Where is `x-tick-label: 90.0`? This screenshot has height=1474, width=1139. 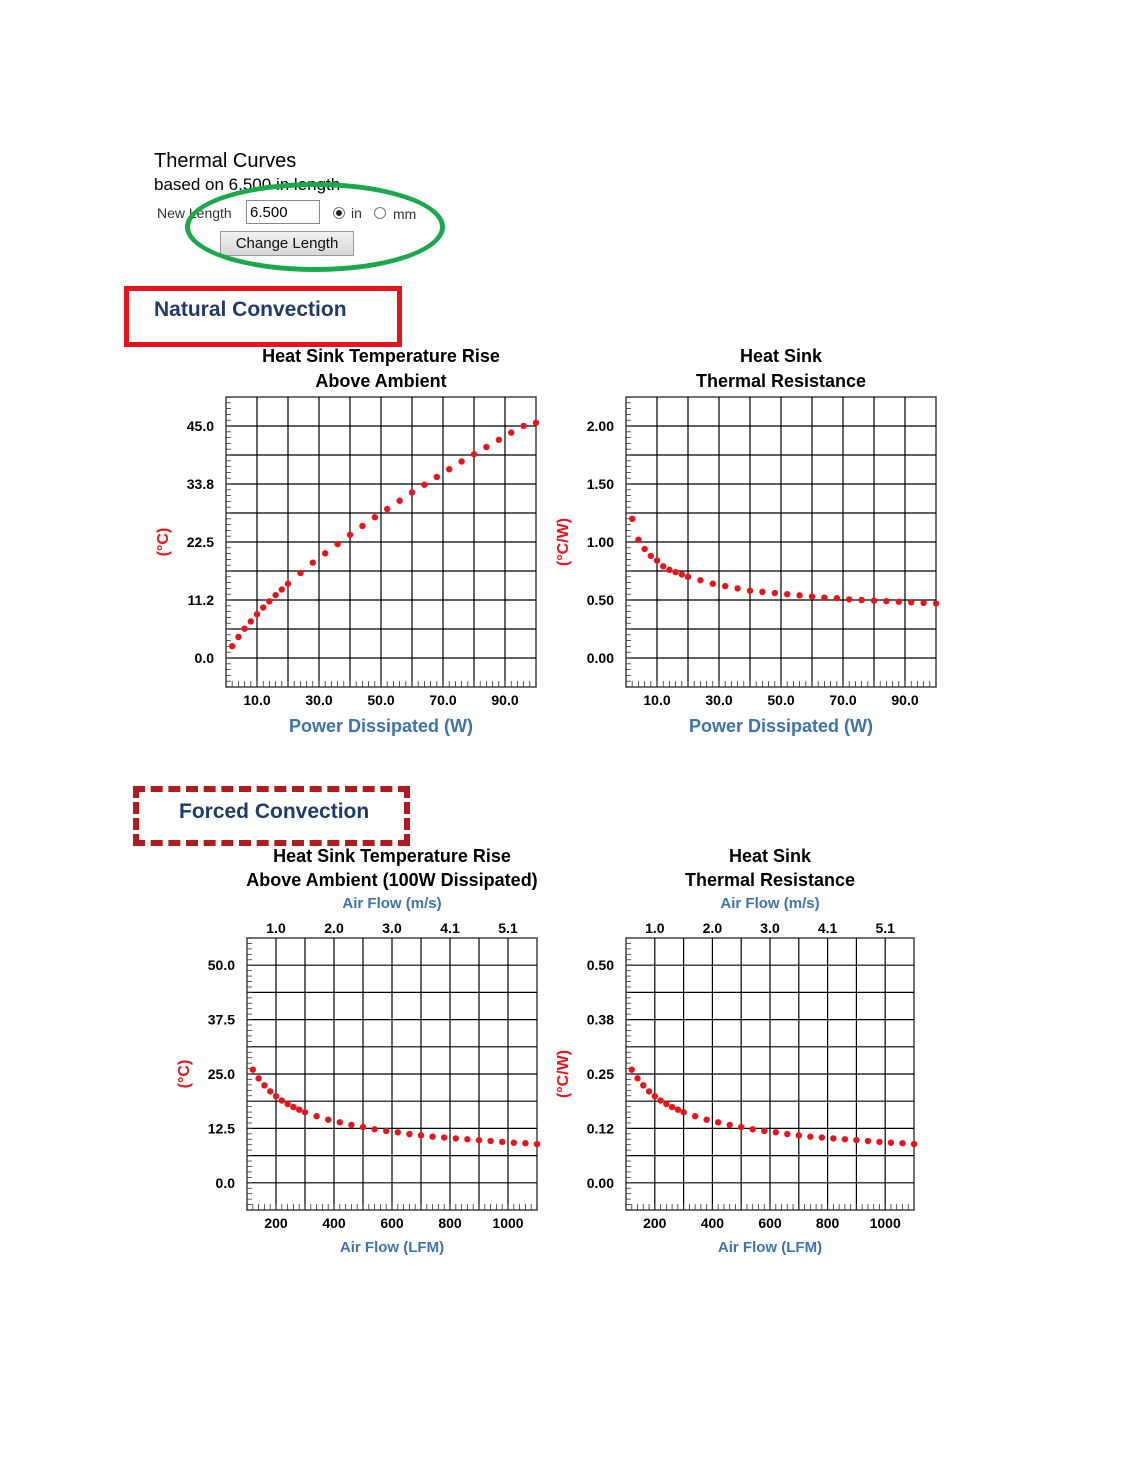
x-tick-label: 90.0 is located at coordinates (904, 700).